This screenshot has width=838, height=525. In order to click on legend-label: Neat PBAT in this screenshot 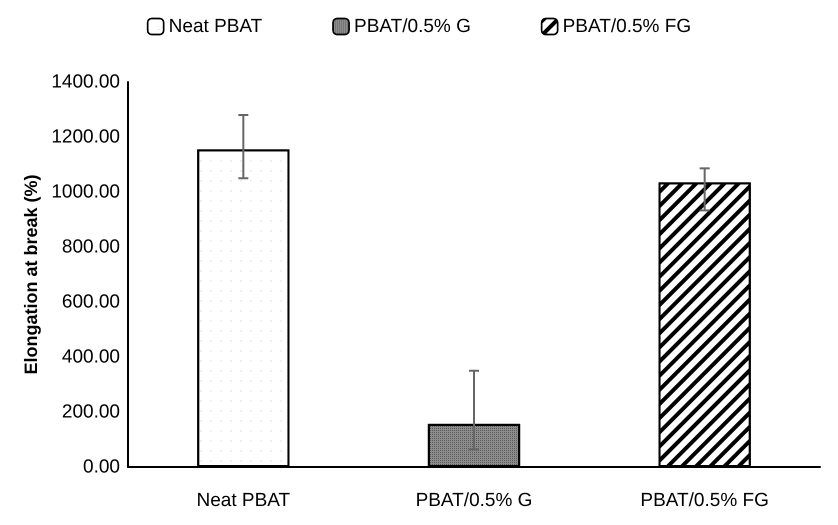, I will do `click(215, 26)`.